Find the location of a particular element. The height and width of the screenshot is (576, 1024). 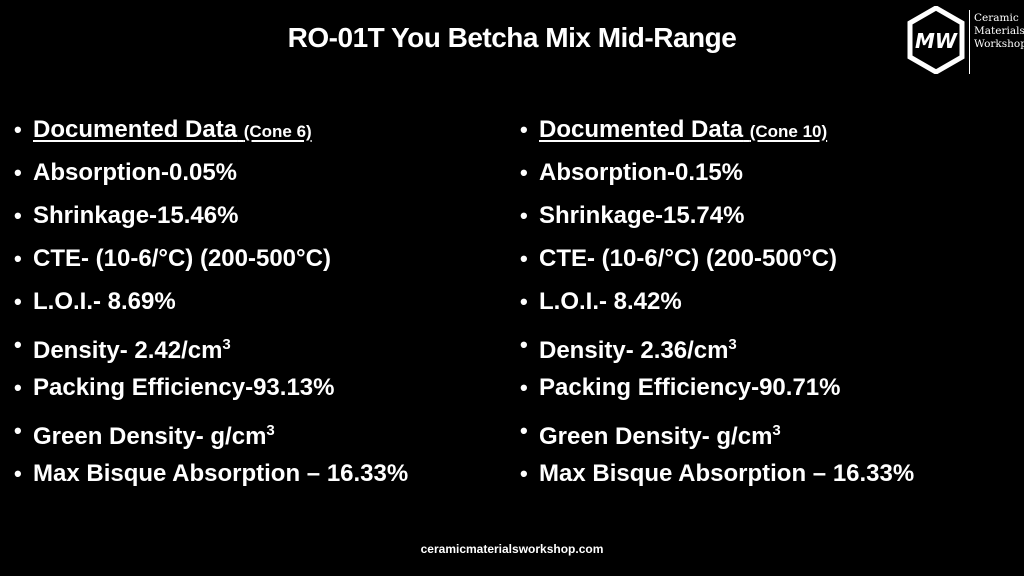

right-absorption: Absorption-0.15% is located at coordinates (641, 172).